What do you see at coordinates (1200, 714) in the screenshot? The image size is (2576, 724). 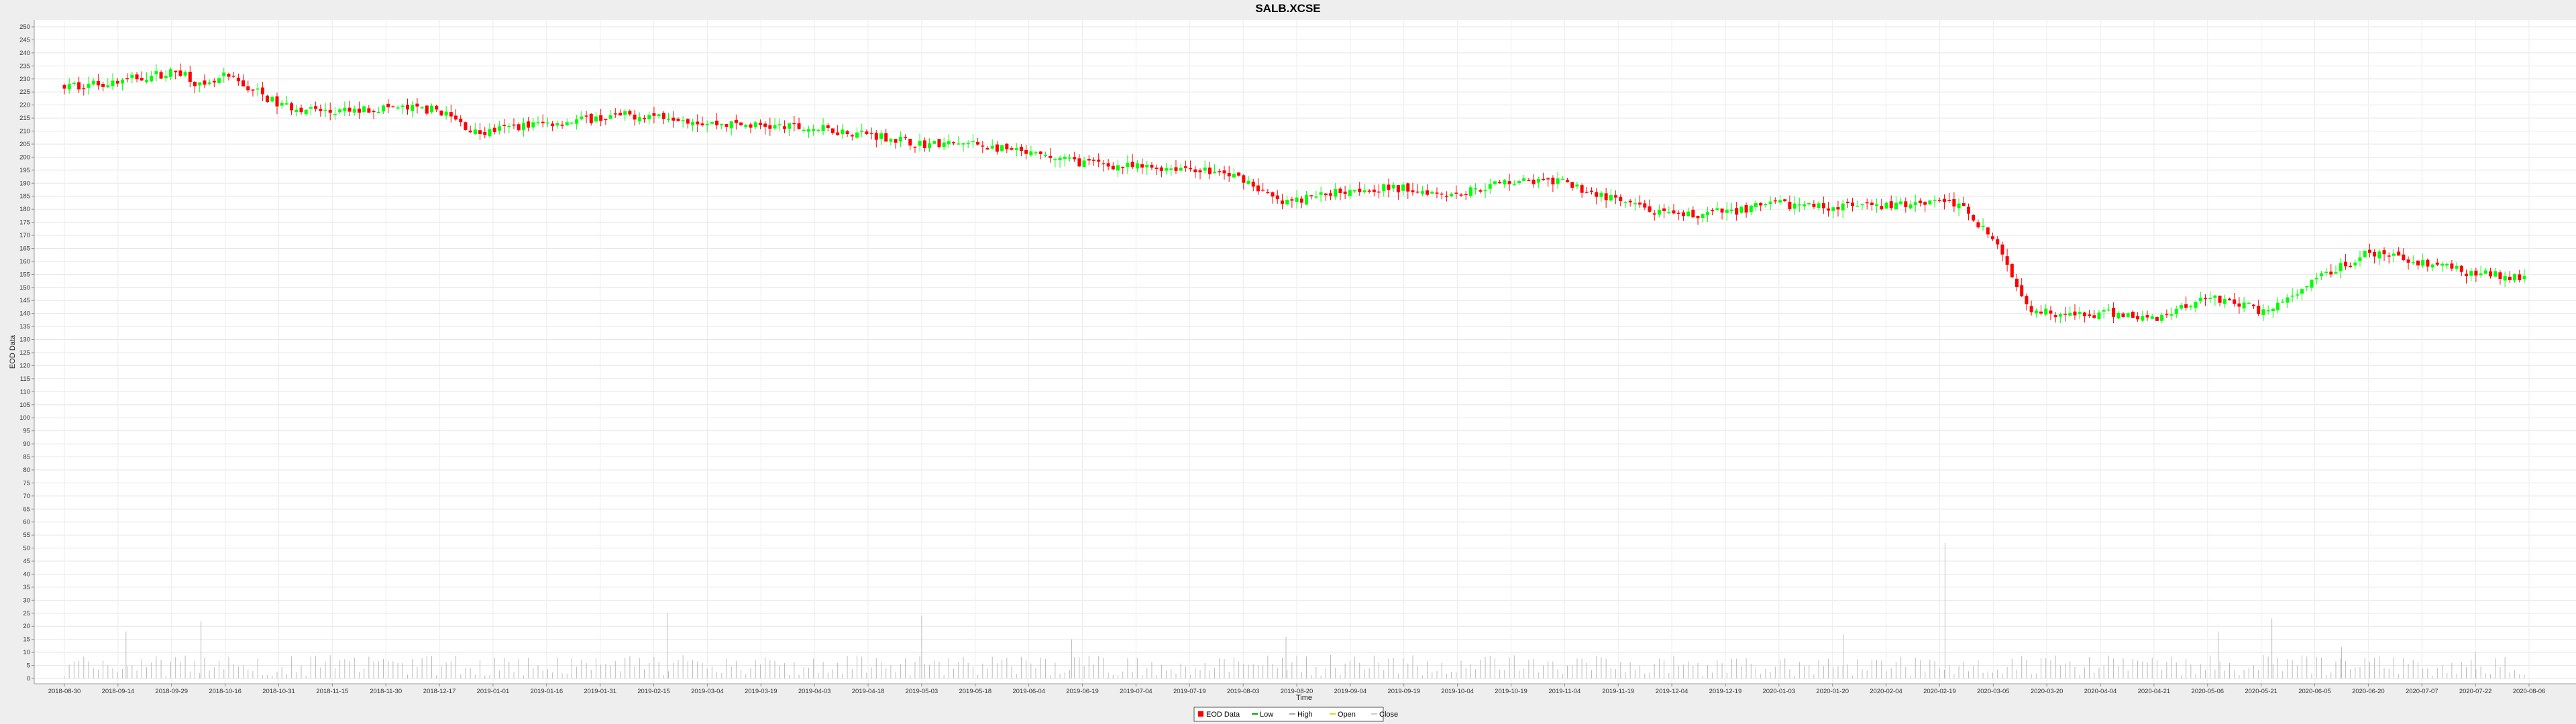 I see `legend-marker` at bounding box center [1200, 714].